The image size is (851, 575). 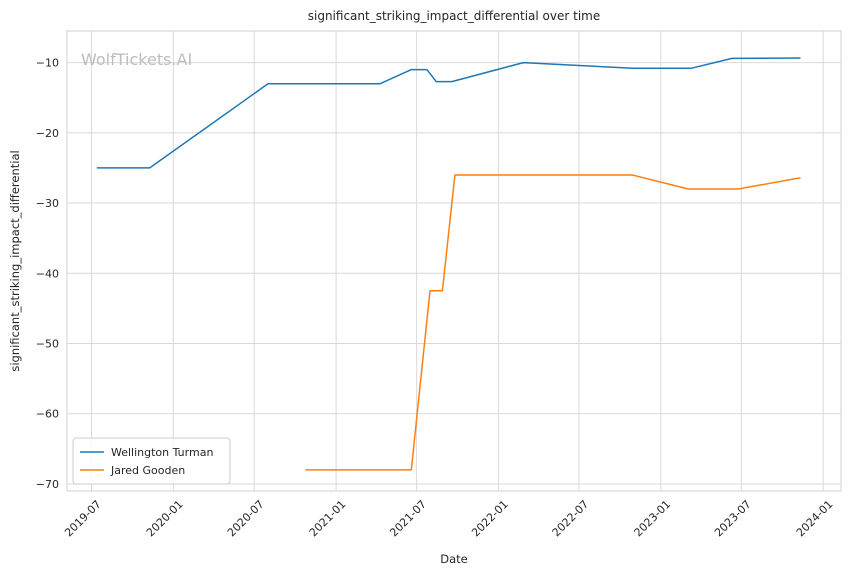 What do you see at coordinates (246, 519) in the screenshot?
I see `x-tick-label: 2020-07` at bounding box center [246, 519].